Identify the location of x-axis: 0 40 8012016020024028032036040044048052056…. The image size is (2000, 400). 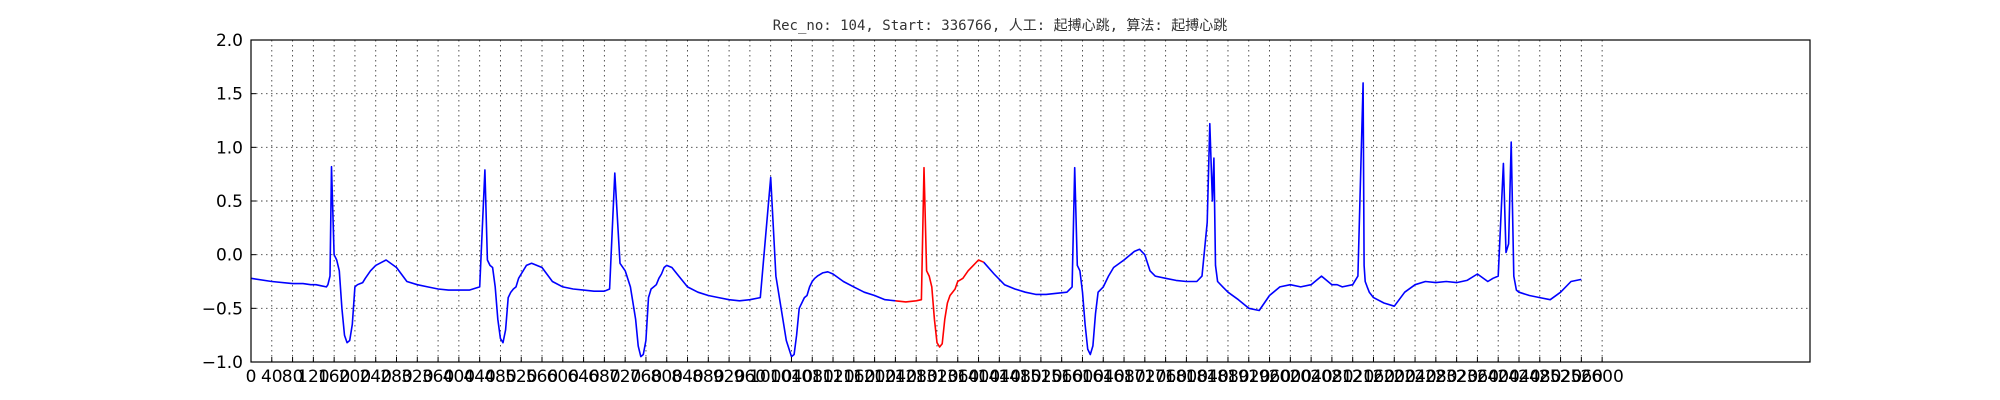
(935, 372).